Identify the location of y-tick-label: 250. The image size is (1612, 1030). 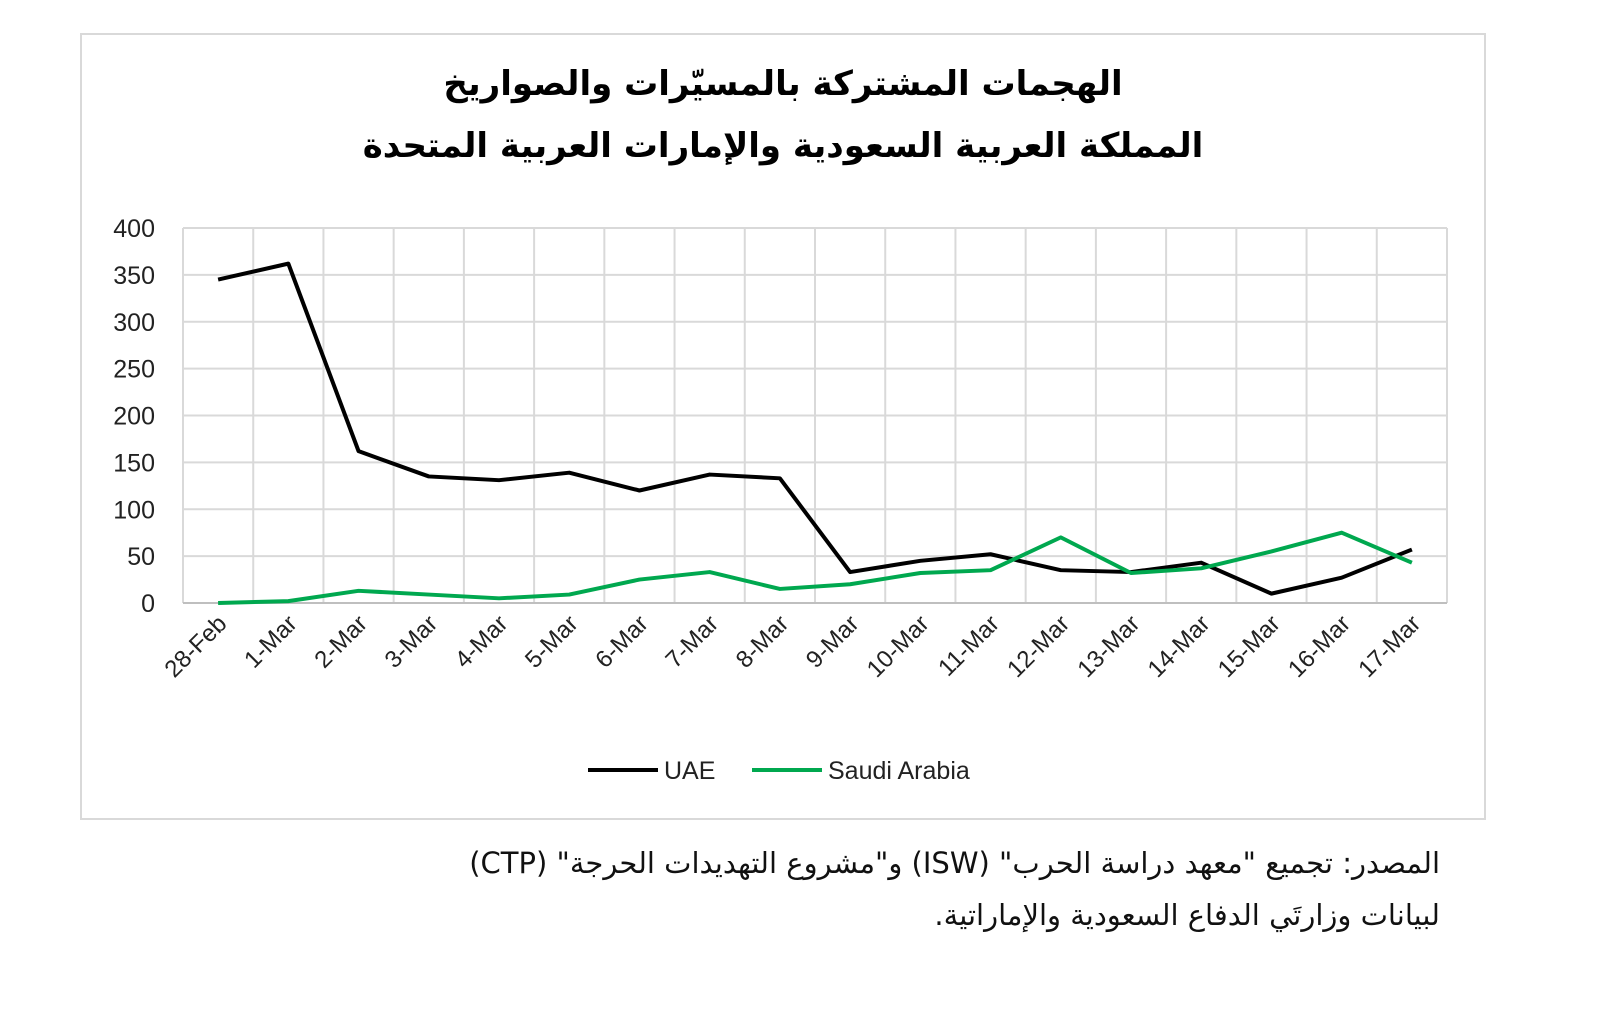
(134, 370).